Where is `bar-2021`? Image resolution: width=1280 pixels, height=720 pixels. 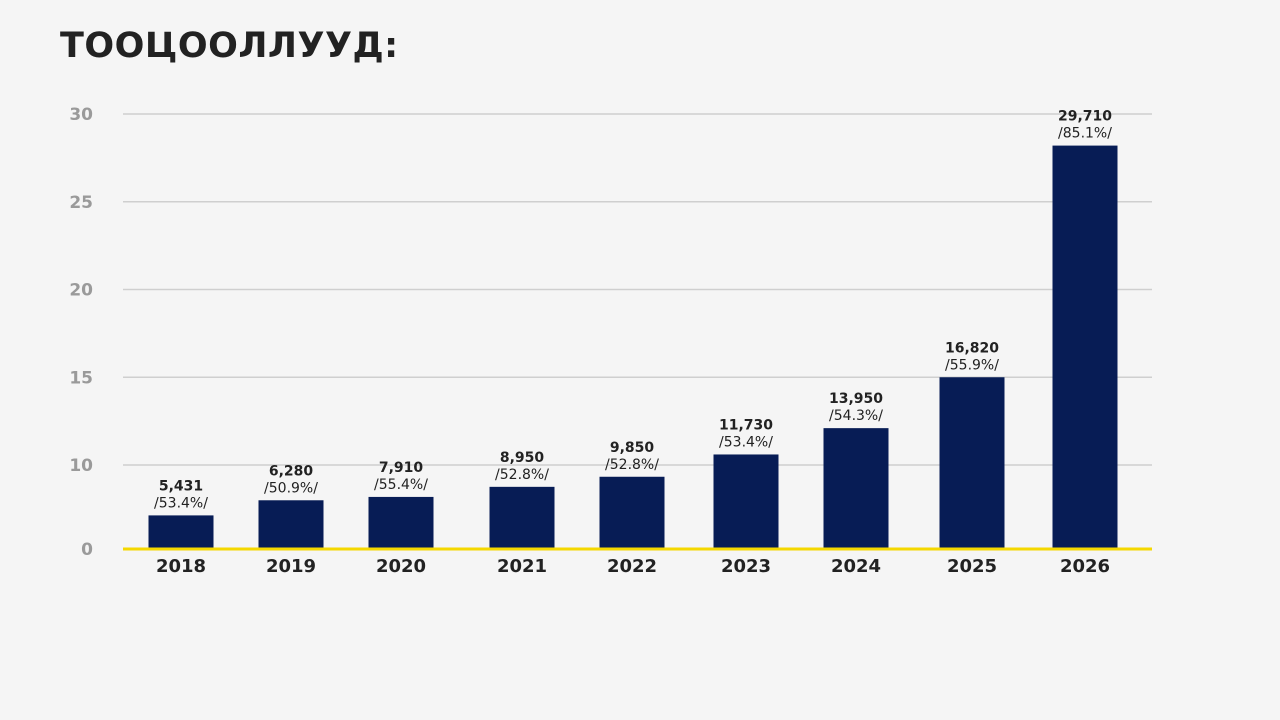
bar-2021 is located at coordinates (522, 517).